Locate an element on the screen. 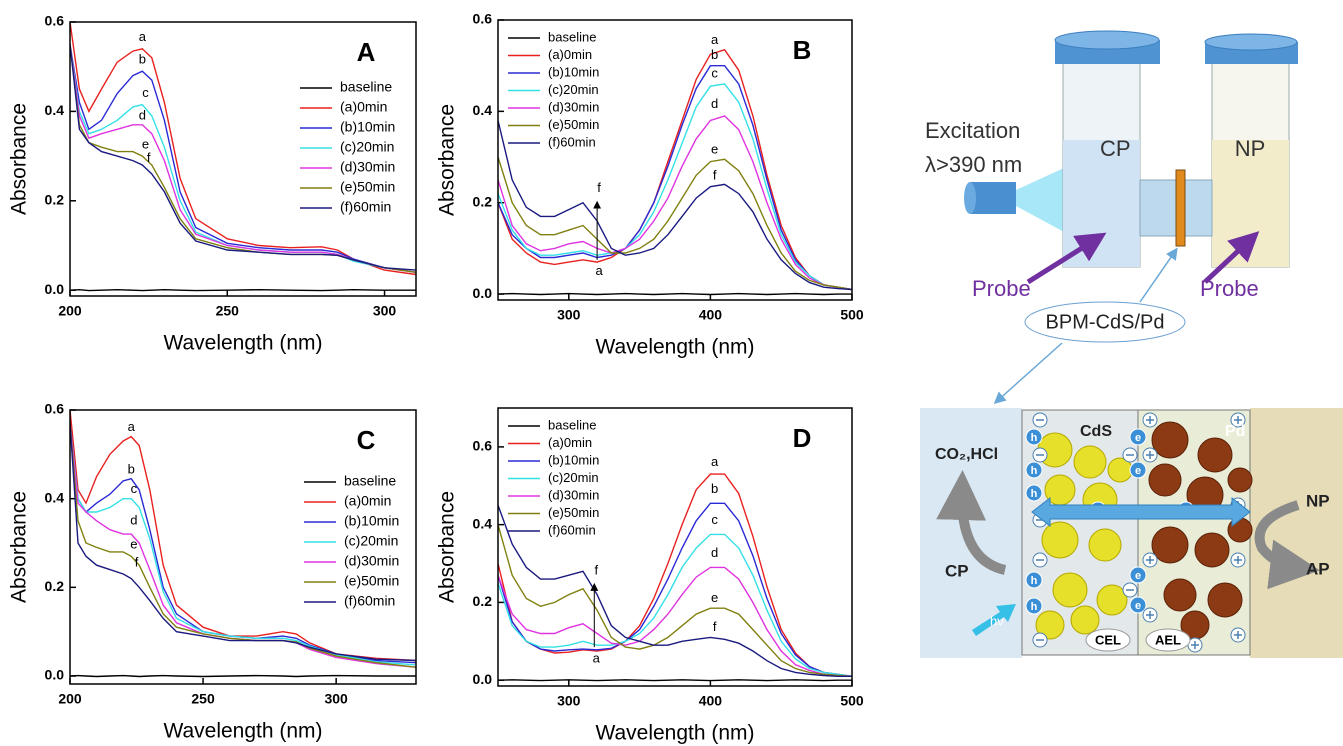 This screenshot has height=746, width=1343. cell-label: CP is located at coordinates (1115, 148).